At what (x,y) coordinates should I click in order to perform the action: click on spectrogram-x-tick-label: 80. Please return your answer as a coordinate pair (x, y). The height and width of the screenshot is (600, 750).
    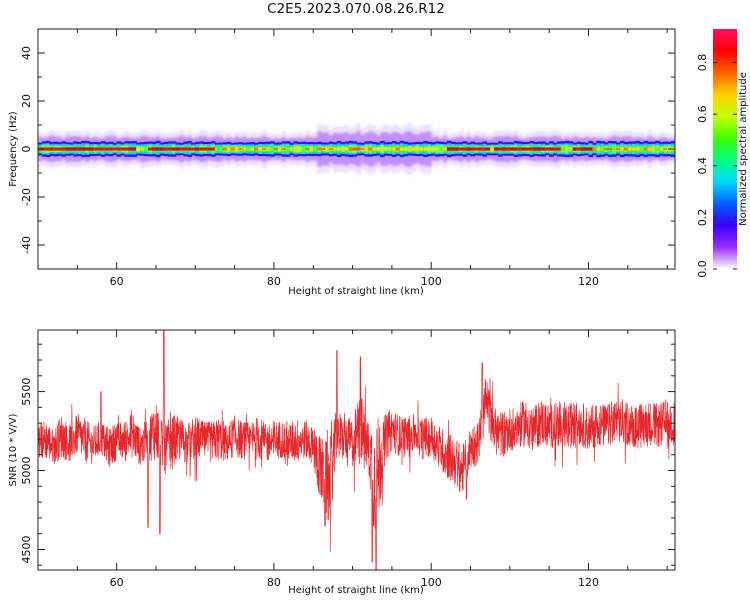
    Looking at the image, I should click on (274, 281).